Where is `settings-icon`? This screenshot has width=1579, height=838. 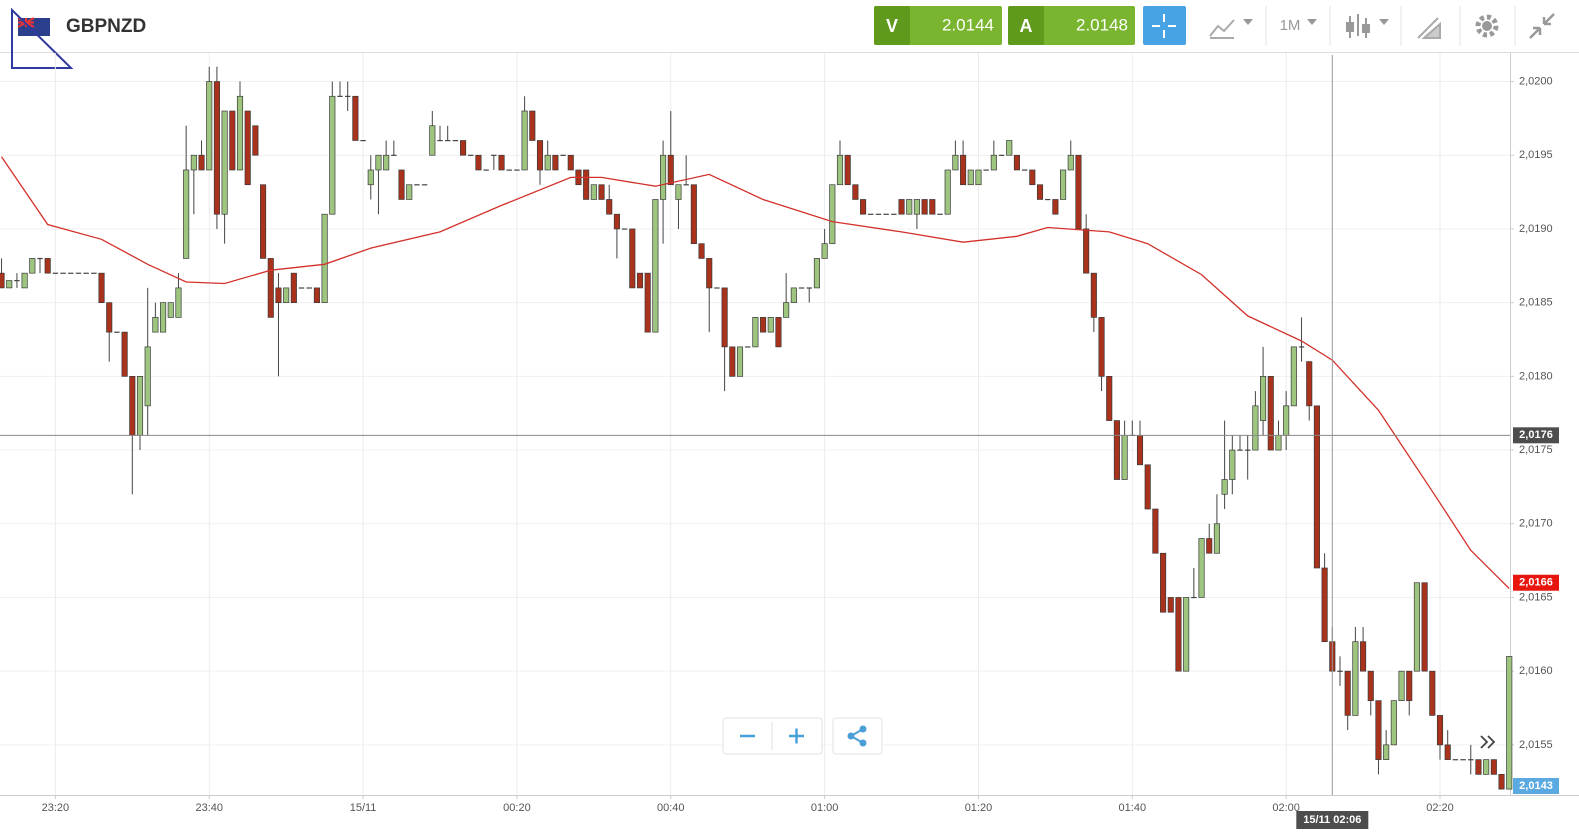
settings-icon is located at coordinates (1487, 26).